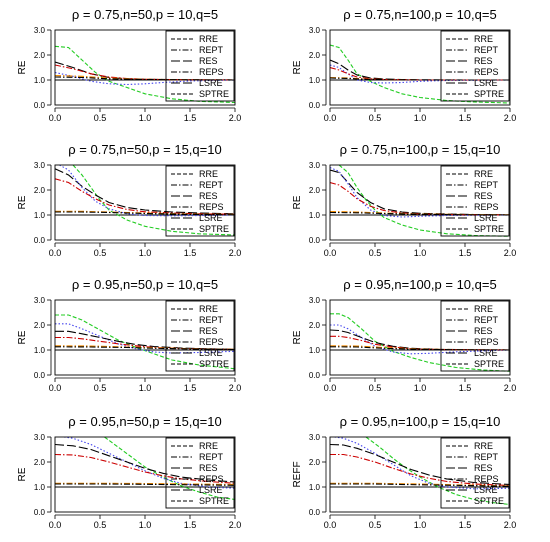 This screenshot has width=550, height=542. I want to click on y-axis-label: REFF, so click(297, 474).